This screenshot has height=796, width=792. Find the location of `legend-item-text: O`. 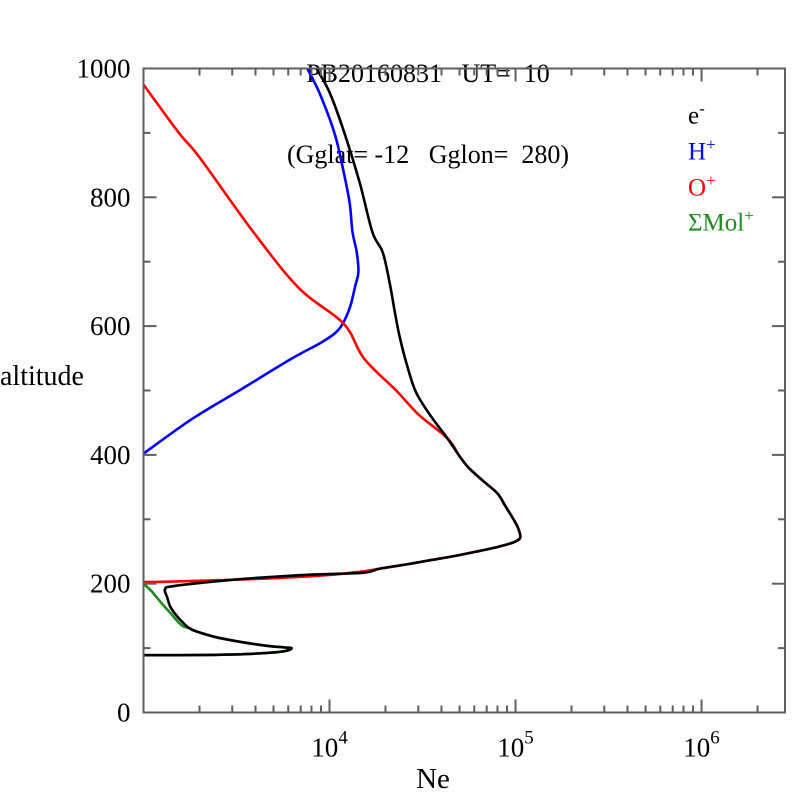

legend-item-text: O is located at coordinates (697, 187).